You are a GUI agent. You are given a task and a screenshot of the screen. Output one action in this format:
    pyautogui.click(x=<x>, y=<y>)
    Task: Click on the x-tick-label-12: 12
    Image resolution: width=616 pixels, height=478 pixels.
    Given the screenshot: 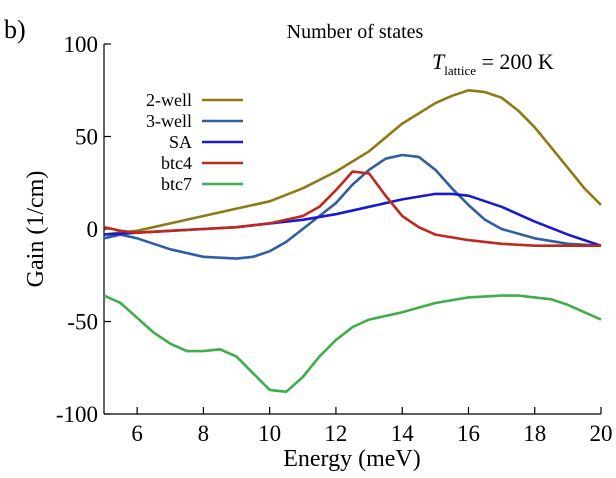 What is the action you would take?
    pyautogui.click(x=335, y=433)
    